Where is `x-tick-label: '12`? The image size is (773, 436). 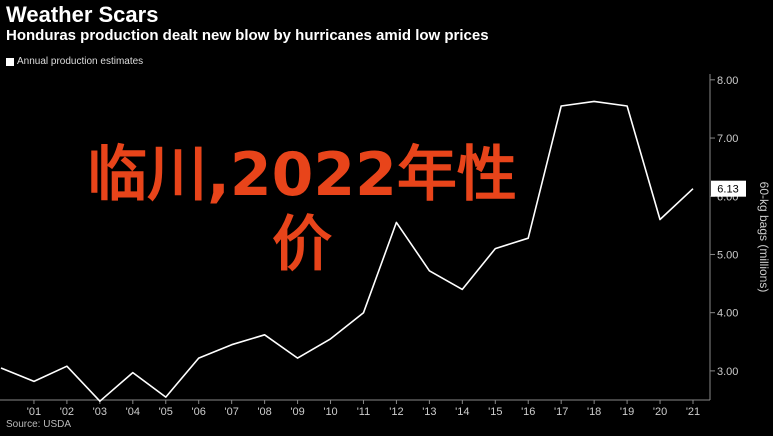 x-tick-label: '12 is located at coordinates (396, 412).